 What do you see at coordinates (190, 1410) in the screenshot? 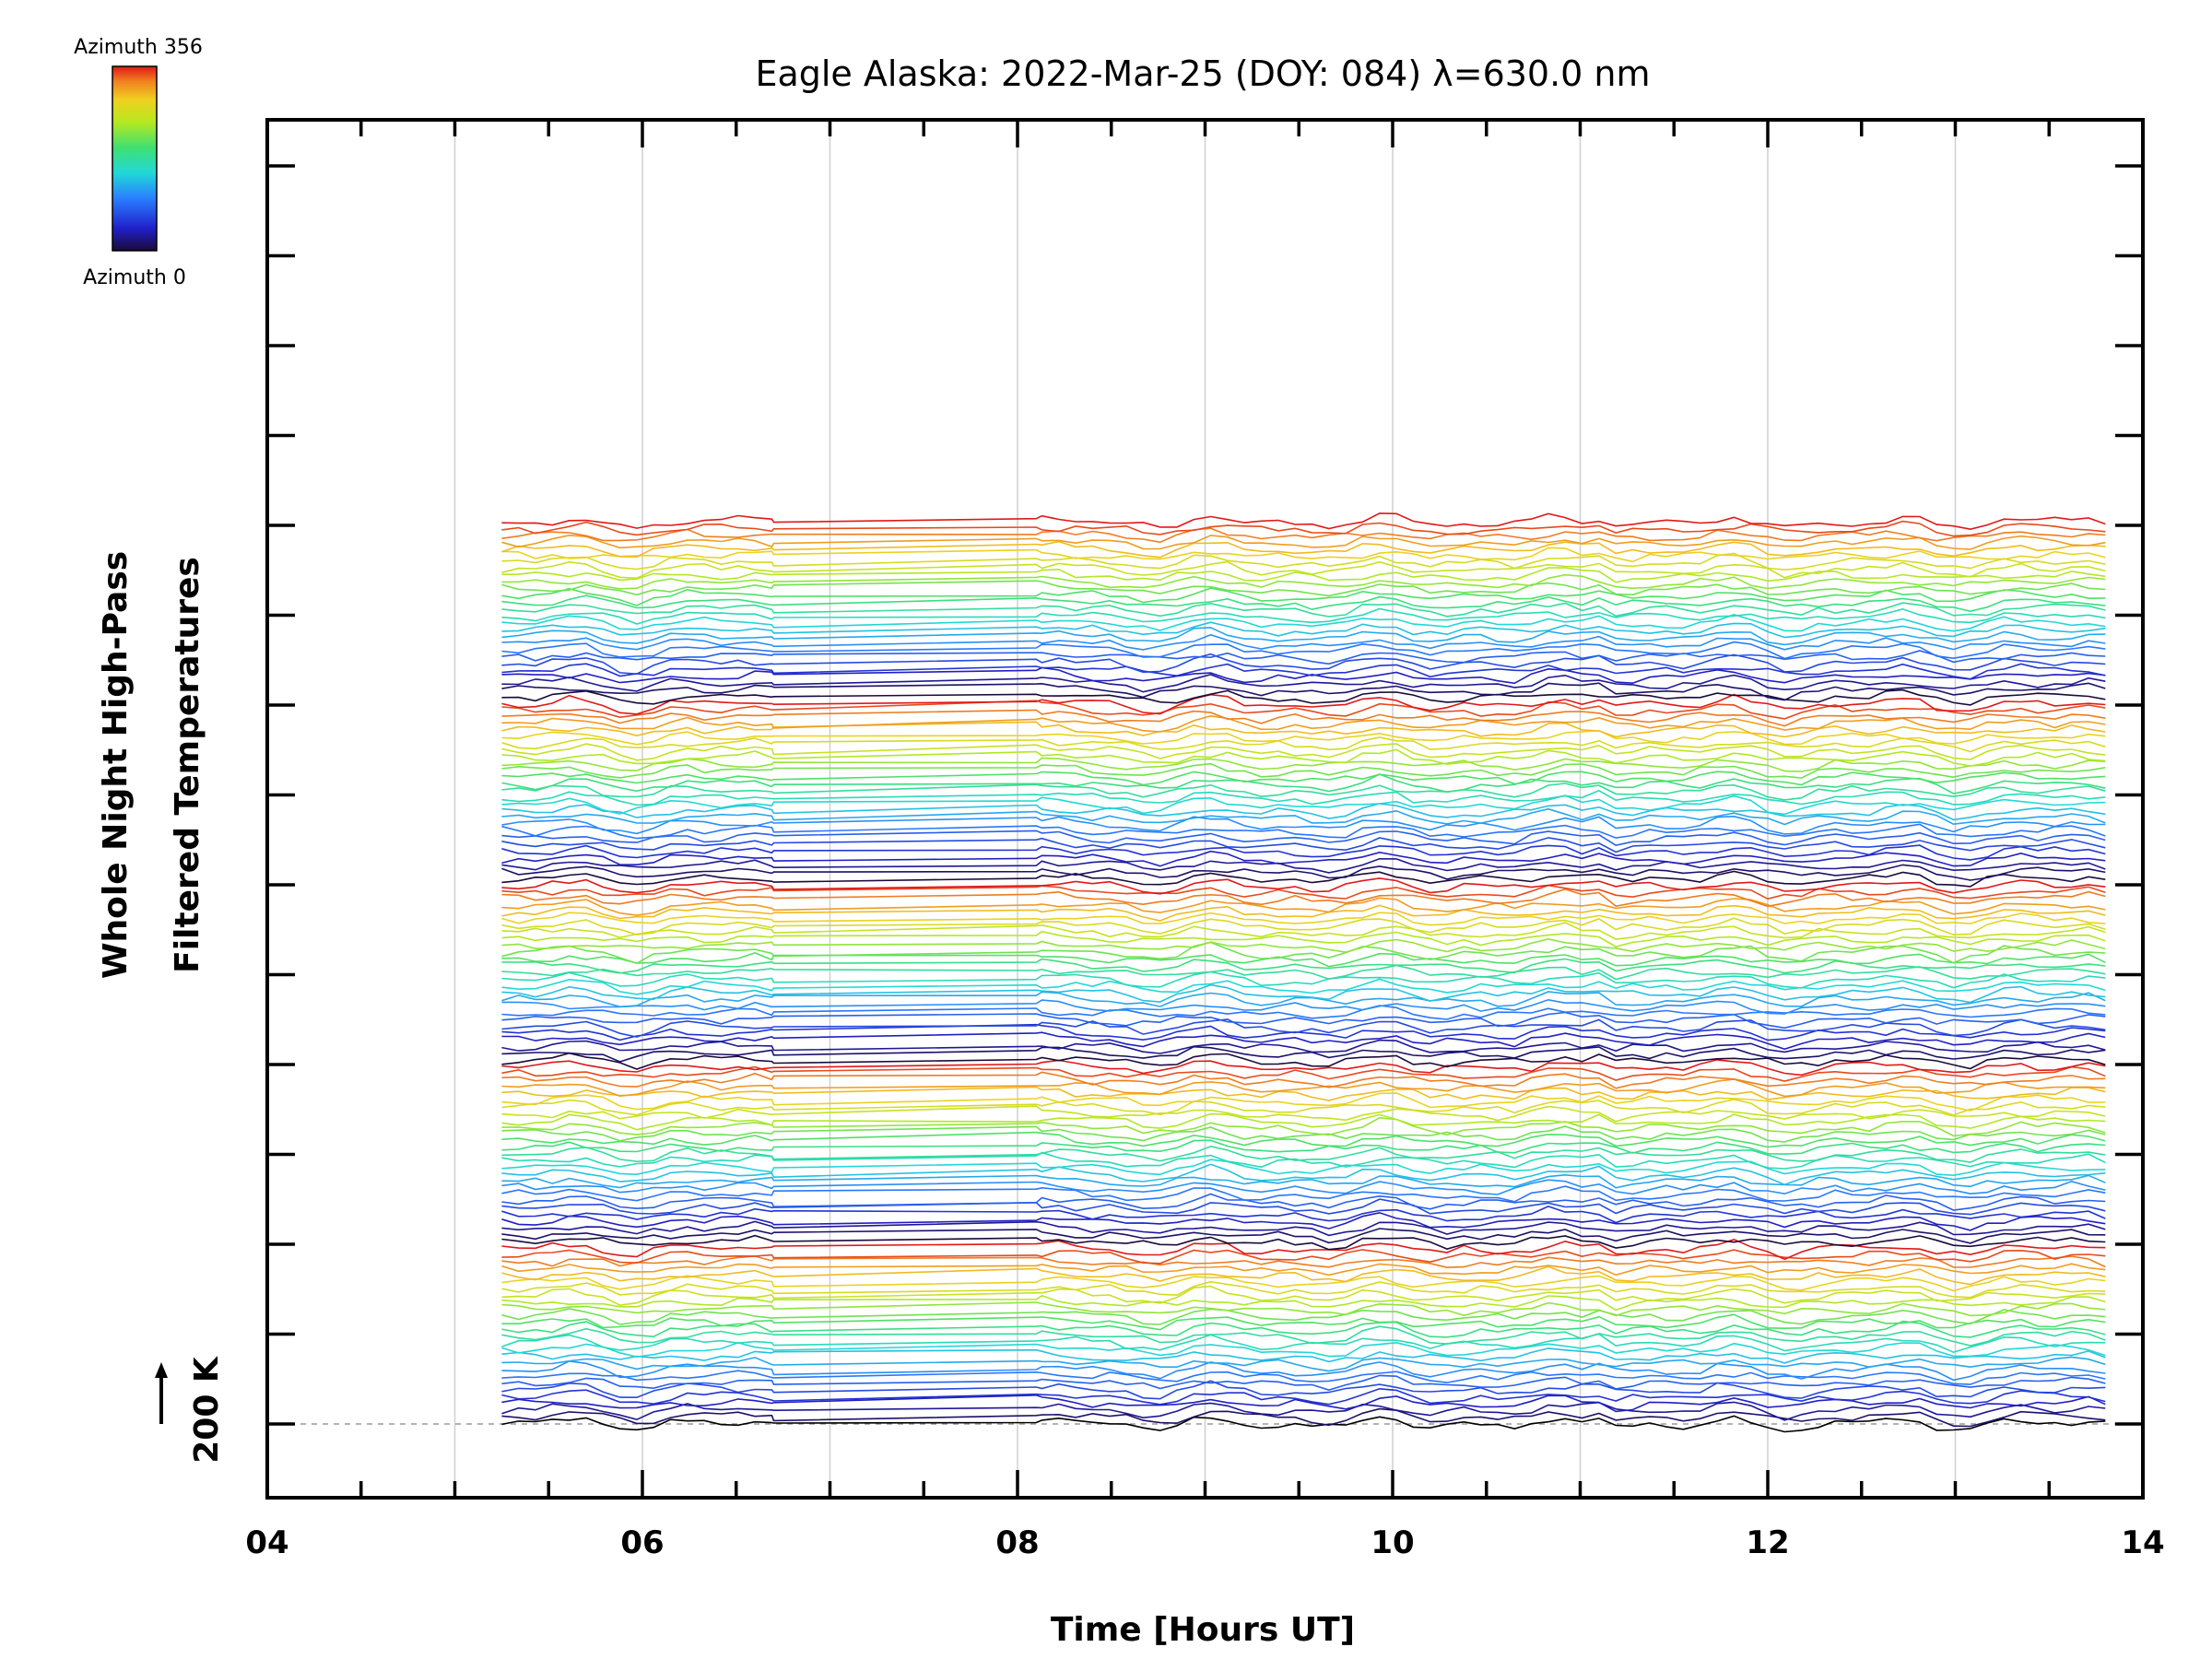
I see `scale-bar: 200 K` at bounding box center [190, 1410].